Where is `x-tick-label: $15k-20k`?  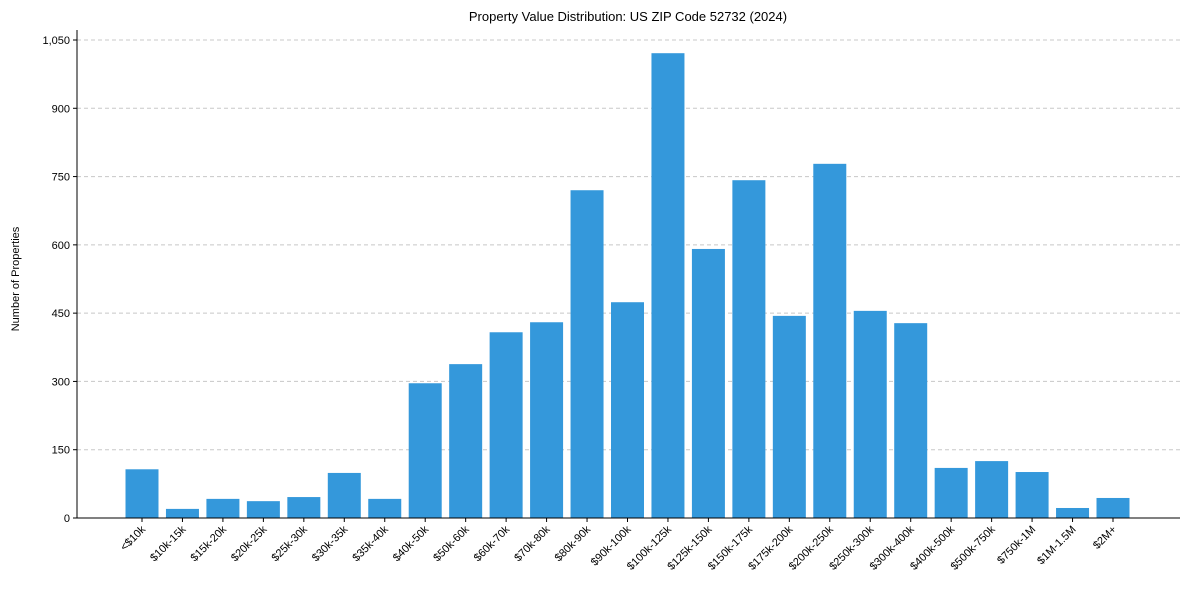
x-tick-label: $15k-20k is located at coordinates (209, 543).